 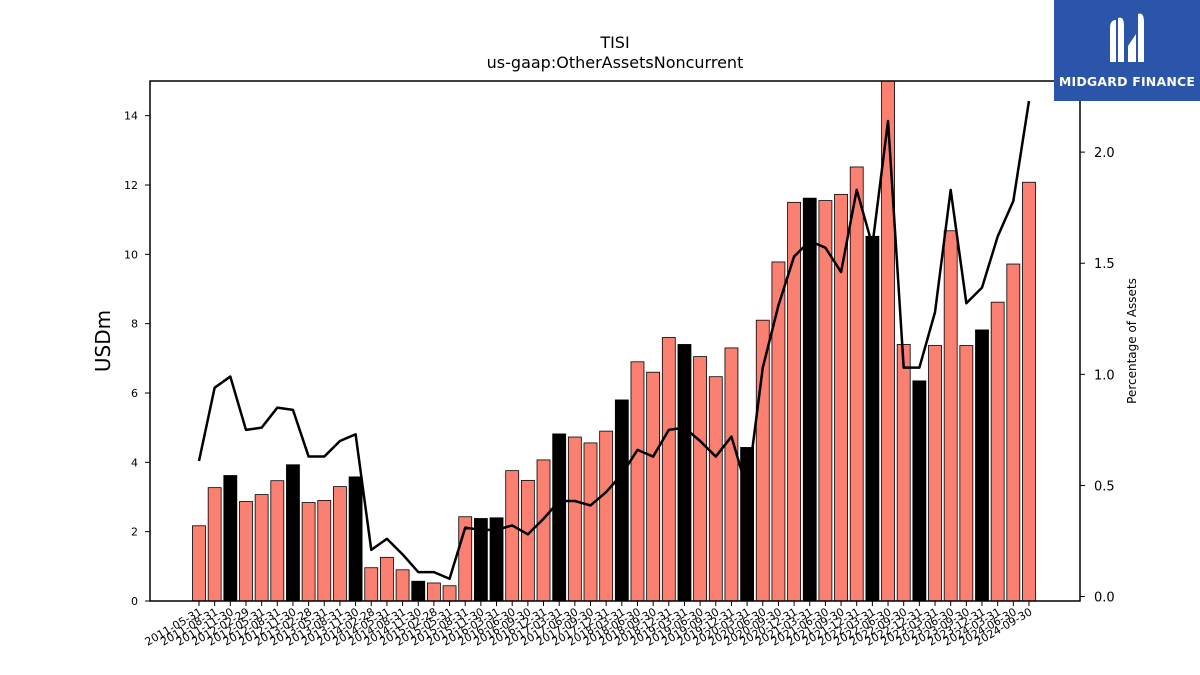 I want to click on y2-tick-label: 2.0, so click(x=1104, y=153).